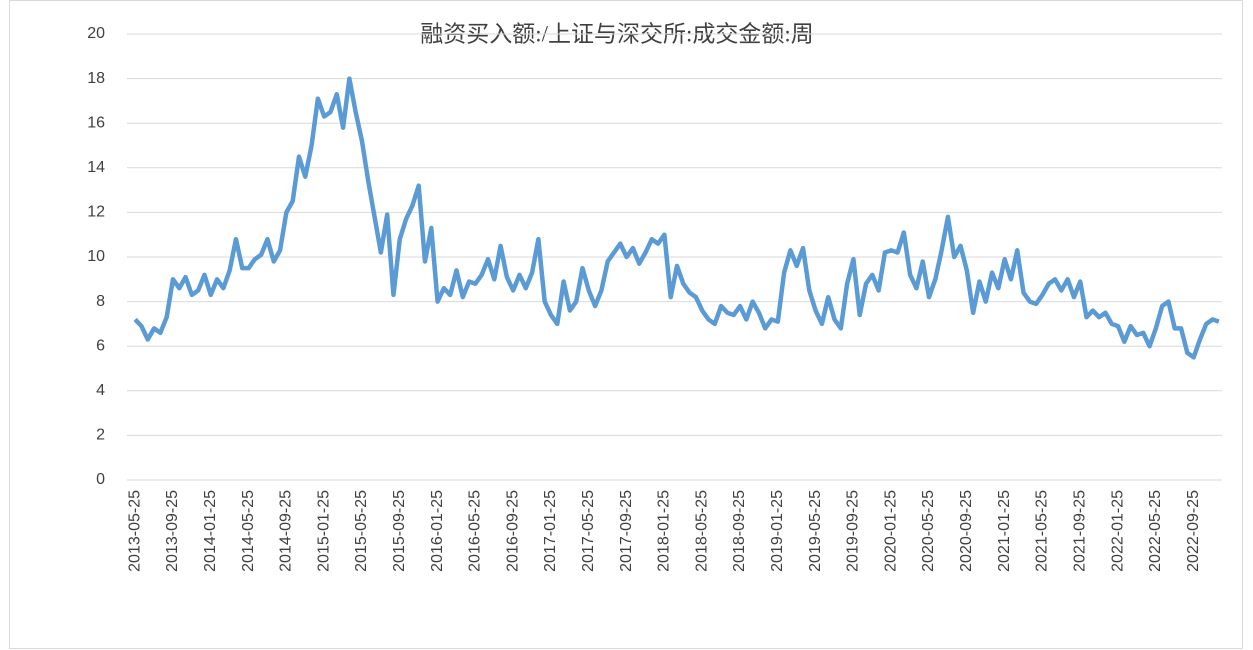  Describe the element at coordinates (1117, 531) in the screenshot. I see `x-tick-label: 2022-01-25` at that location.